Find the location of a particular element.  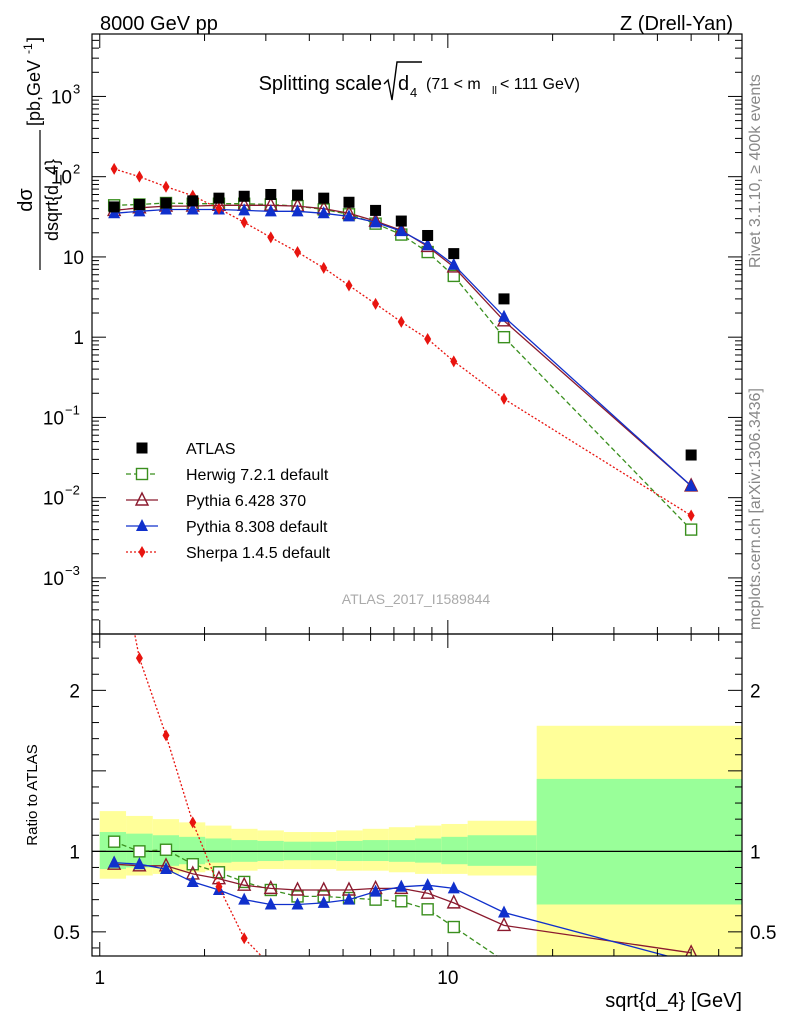

y-tick-exponent: −3 is located at coordinates (72, 570).